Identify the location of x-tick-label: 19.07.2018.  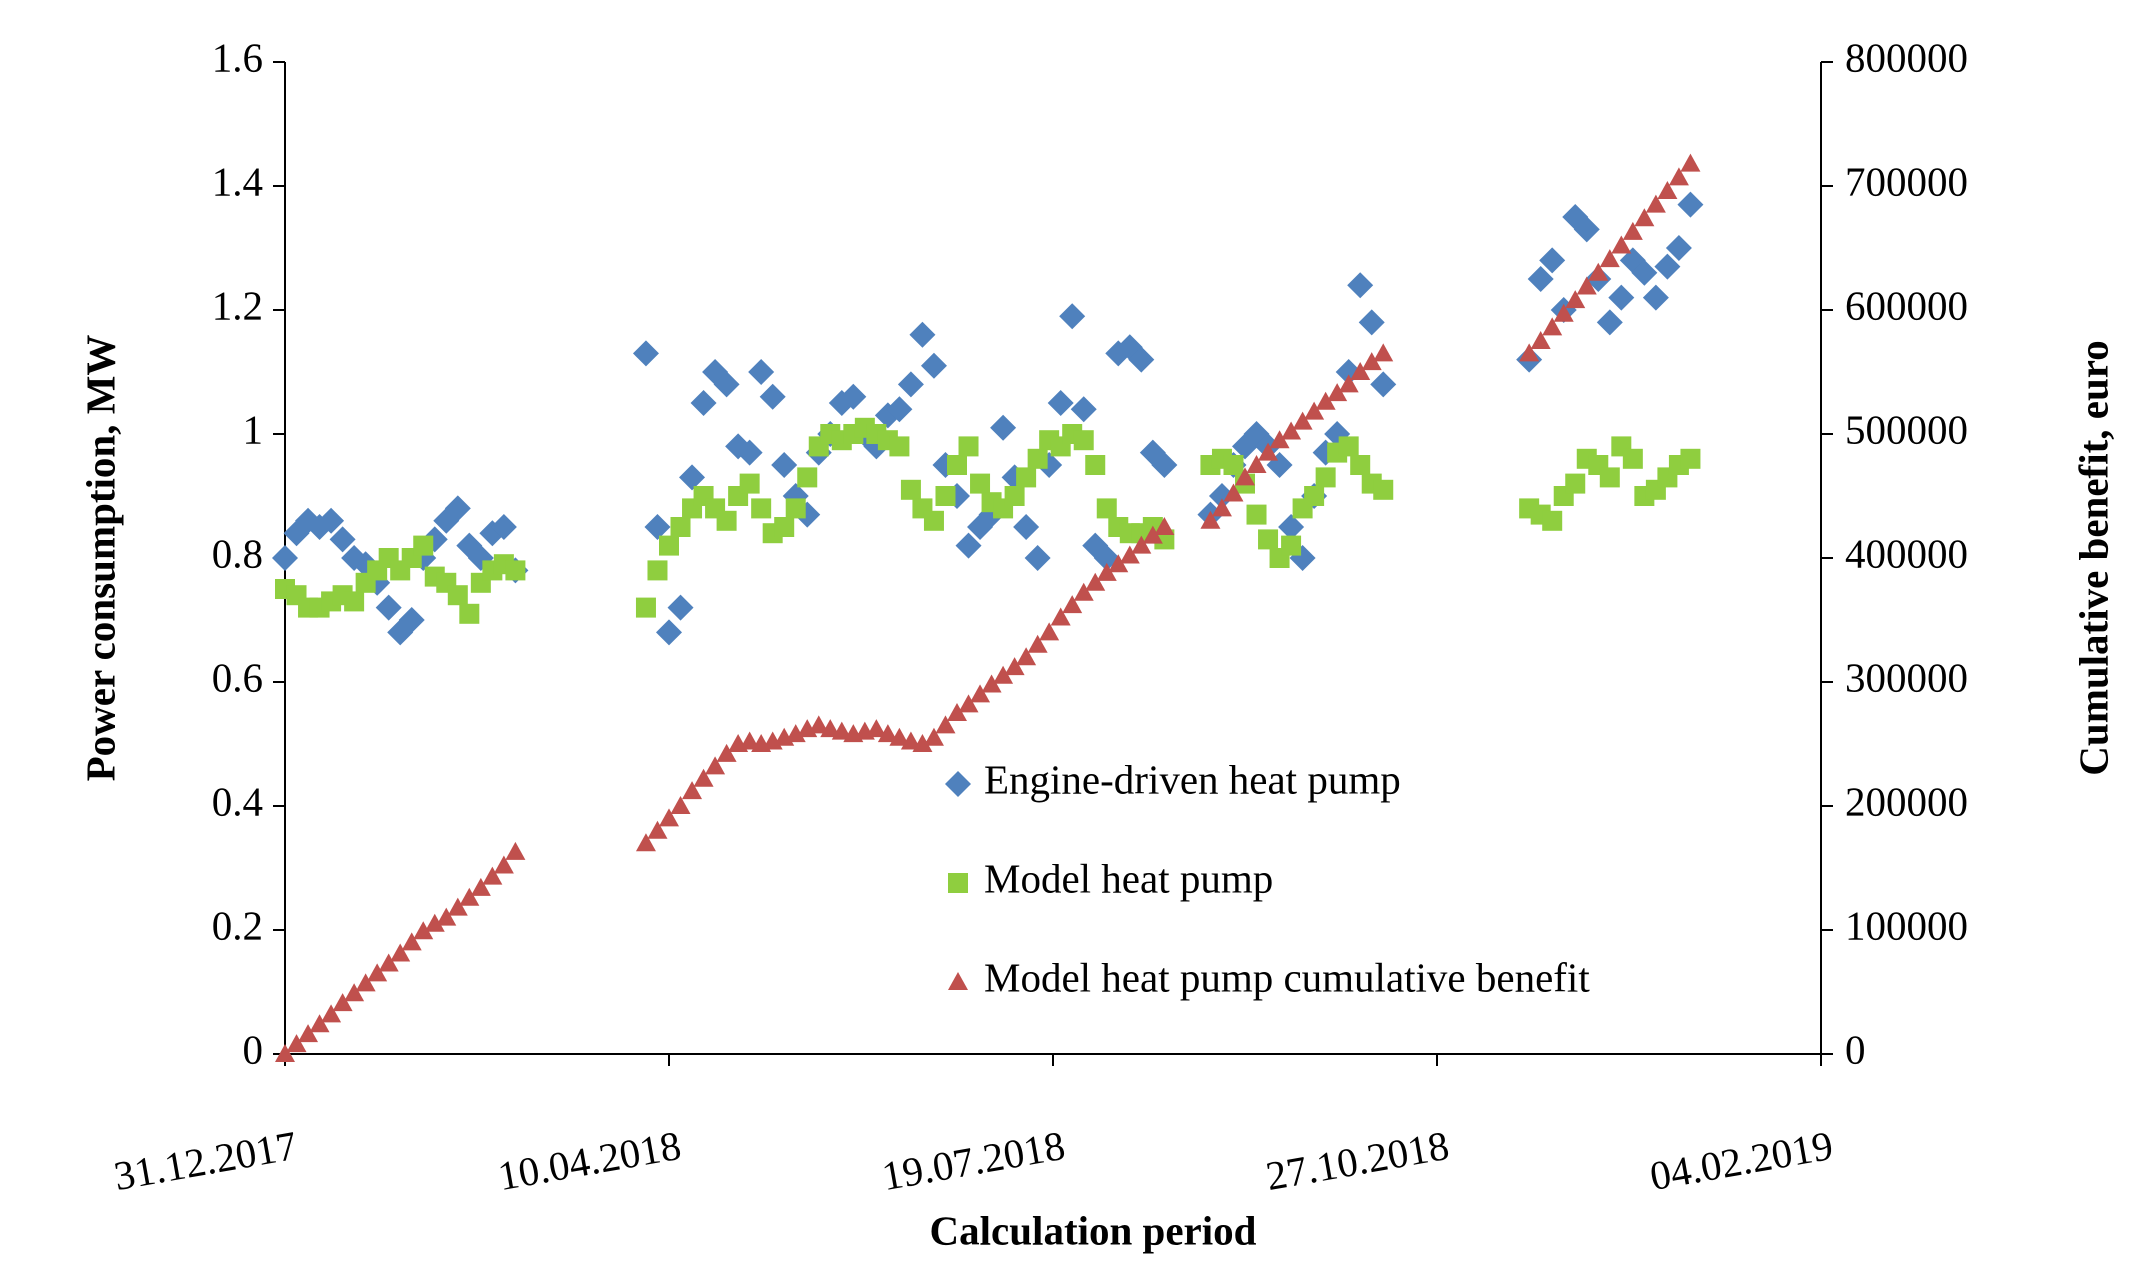
(974, 1160).